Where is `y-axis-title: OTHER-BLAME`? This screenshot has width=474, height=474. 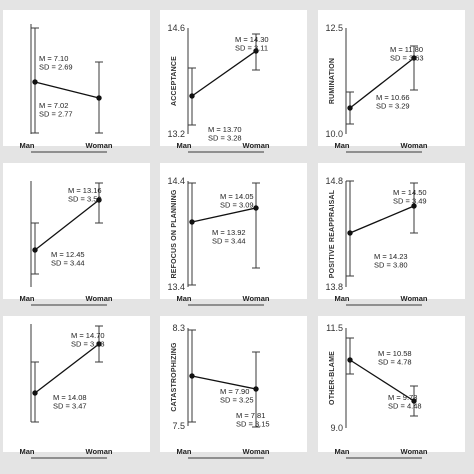
y-axis-title: OTHER-BLAME is located at coordinates (332, 378).